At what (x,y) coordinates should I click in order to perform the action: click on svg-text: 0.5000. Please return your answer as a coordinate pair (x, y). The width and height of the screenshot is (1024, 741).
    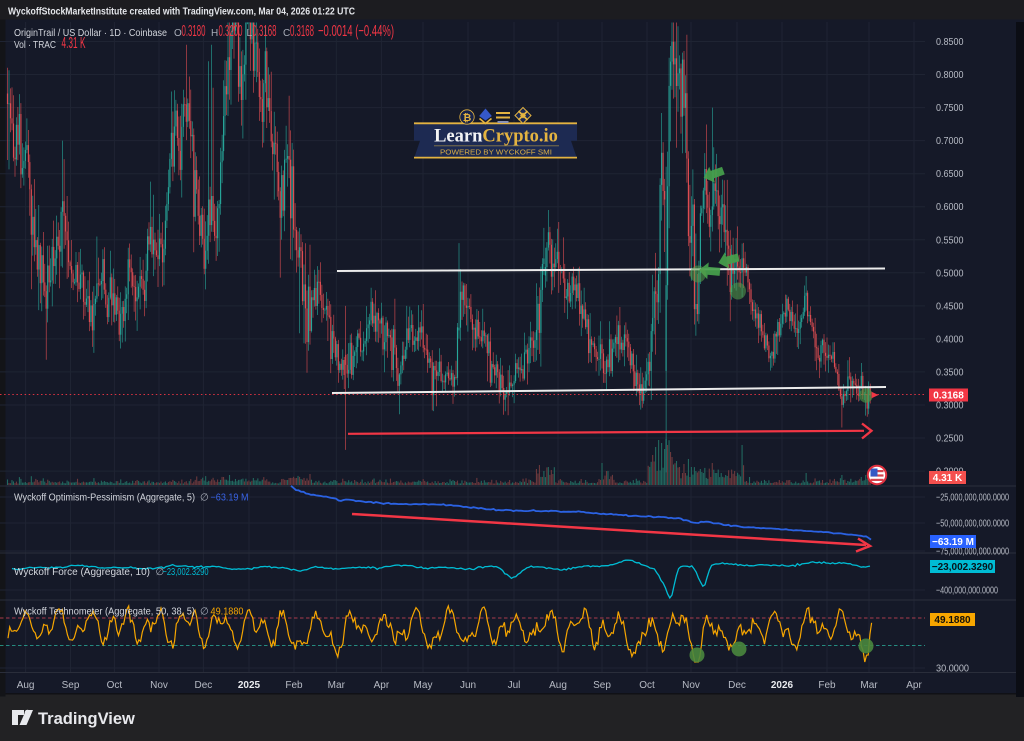
    Looking at the image, I should click on (950, 273).